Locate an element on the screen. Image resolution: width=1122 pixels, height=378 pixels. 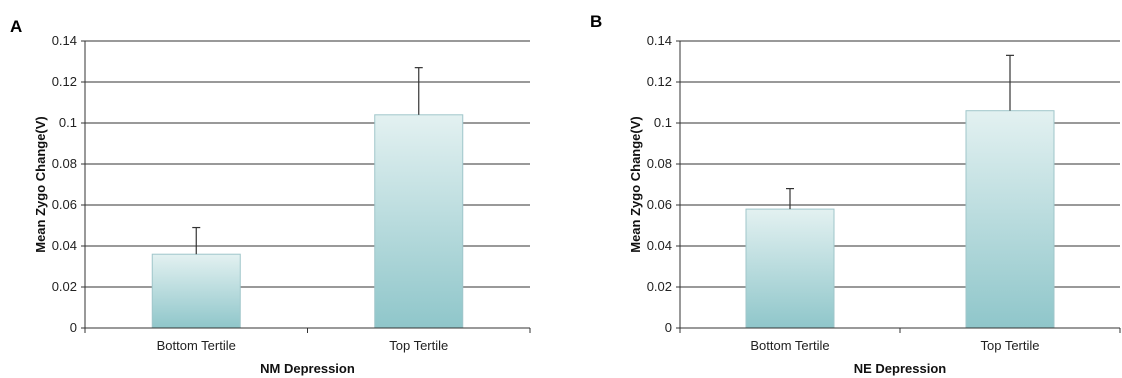
y-axis-title-a: Mean Zygo Change(V) is located at coordinates (40, 184).